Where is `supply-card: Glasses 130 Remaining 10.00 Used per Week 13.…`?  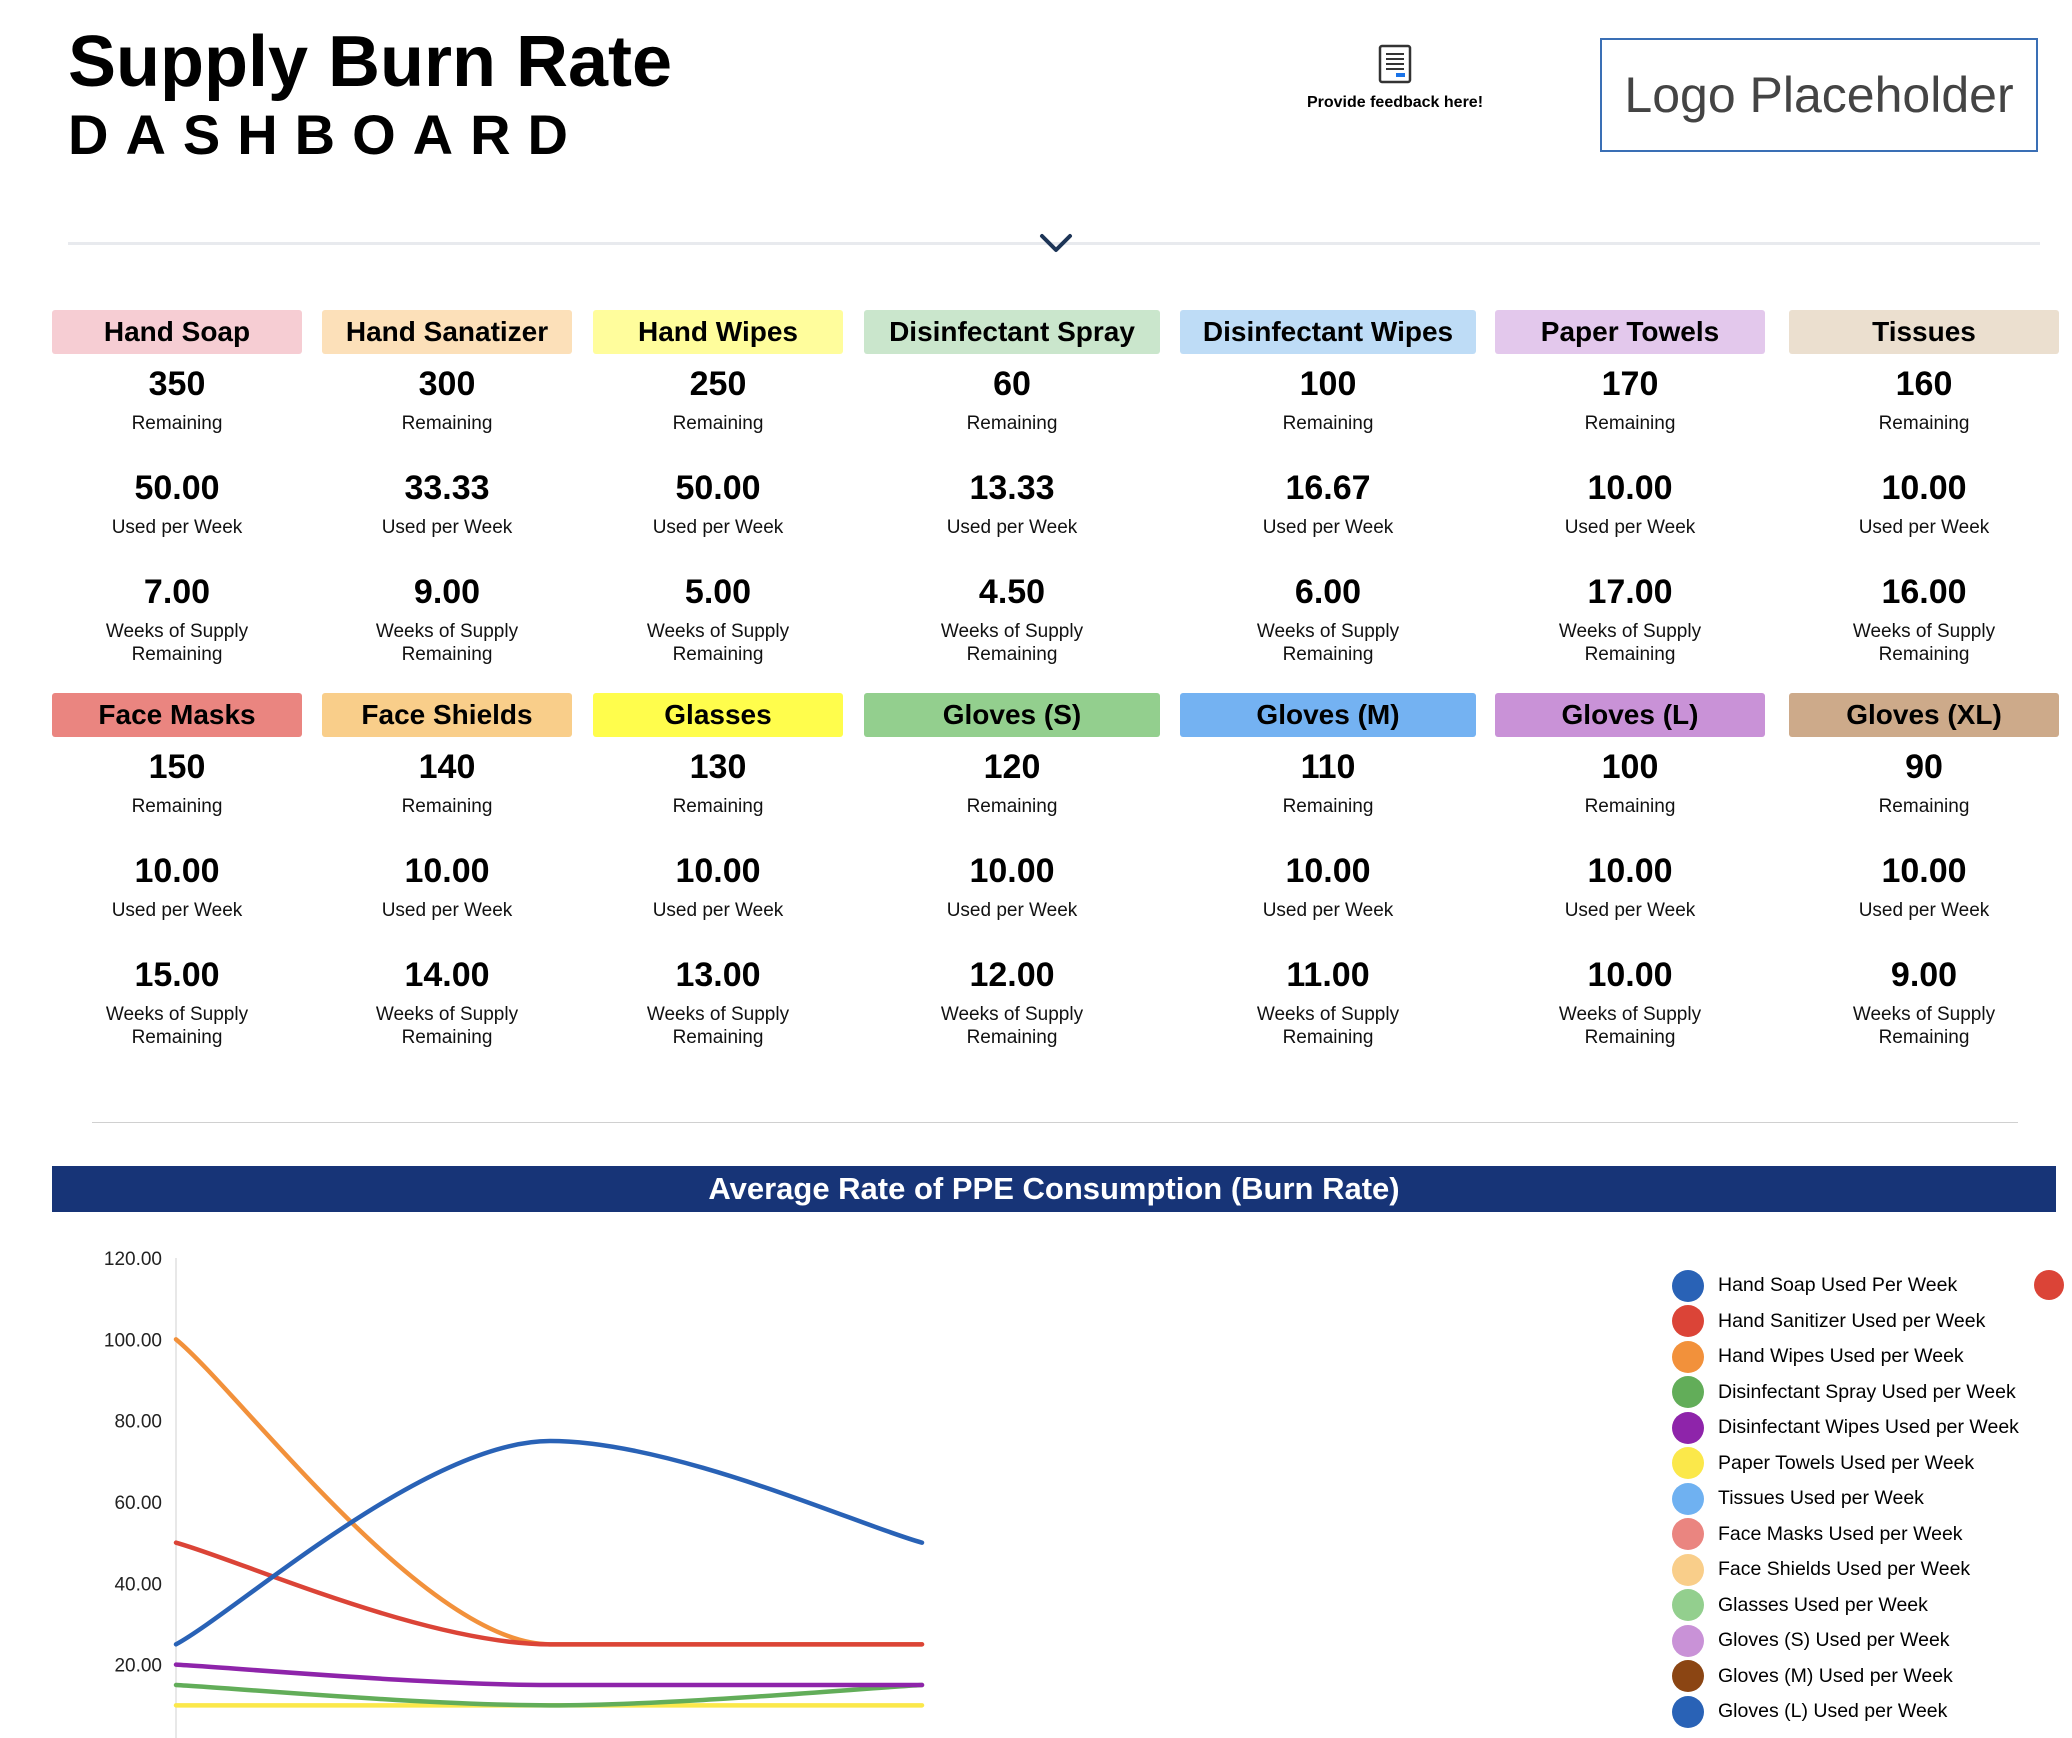
supply-card: Glasses 130 Remaining 10.00 Used per Week 13.… is located at coordinates (718, 871).